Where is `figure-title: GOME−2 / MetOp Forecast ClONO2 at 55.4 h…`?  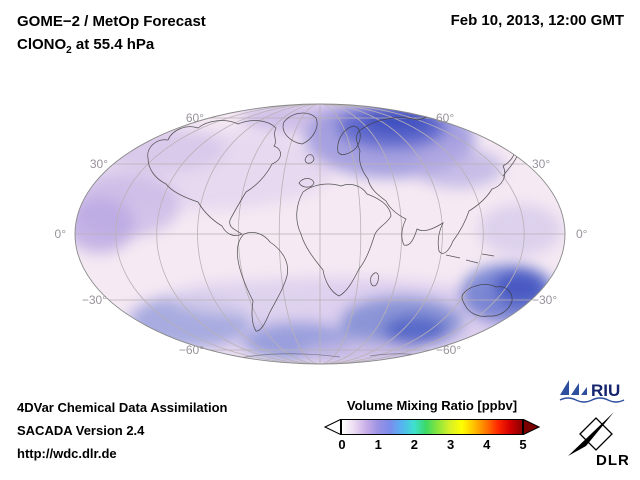 figure-title: GOME−2 / MetOp Forecast ClONO2 at 55.4 h… is located at coordinates (111, 36).